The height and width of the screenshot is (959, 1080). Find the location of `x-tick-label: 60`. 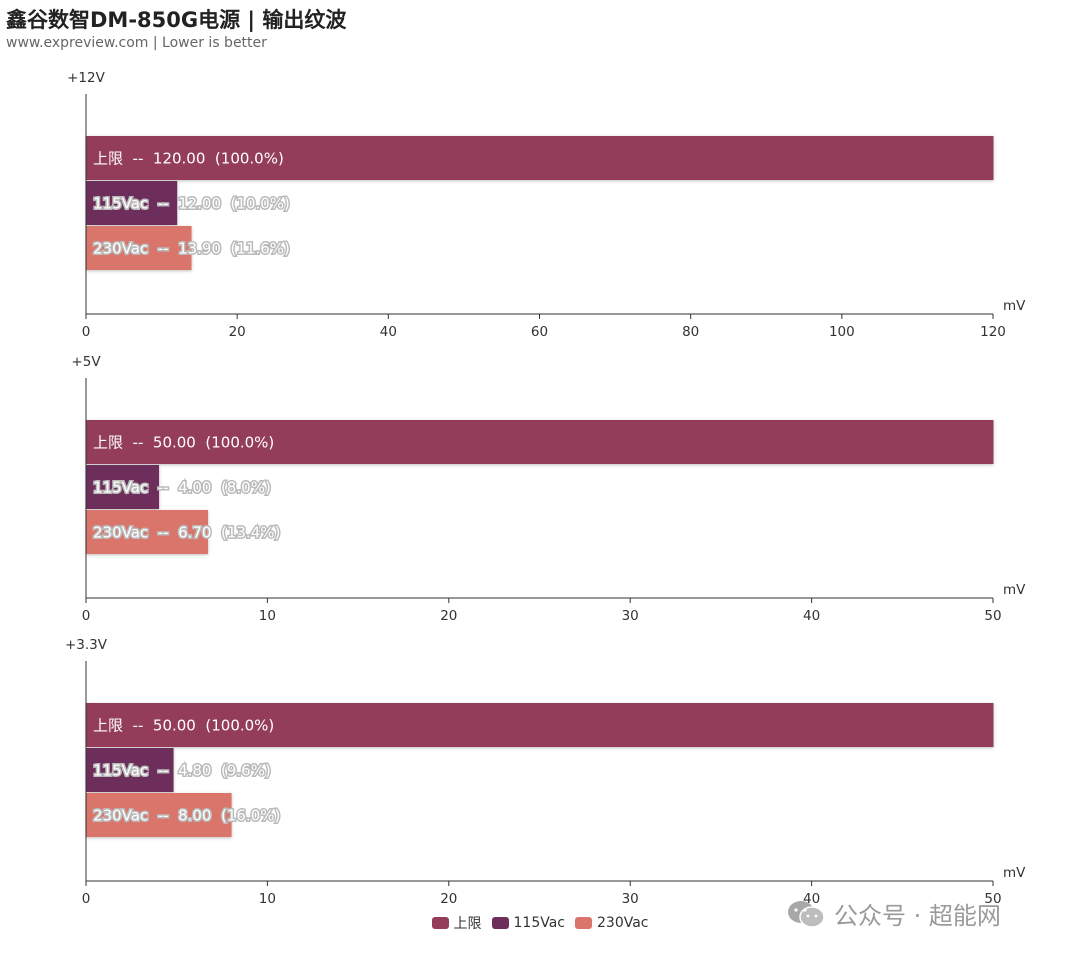

x-tick-label: 60 is located at coordinates (539, 332).